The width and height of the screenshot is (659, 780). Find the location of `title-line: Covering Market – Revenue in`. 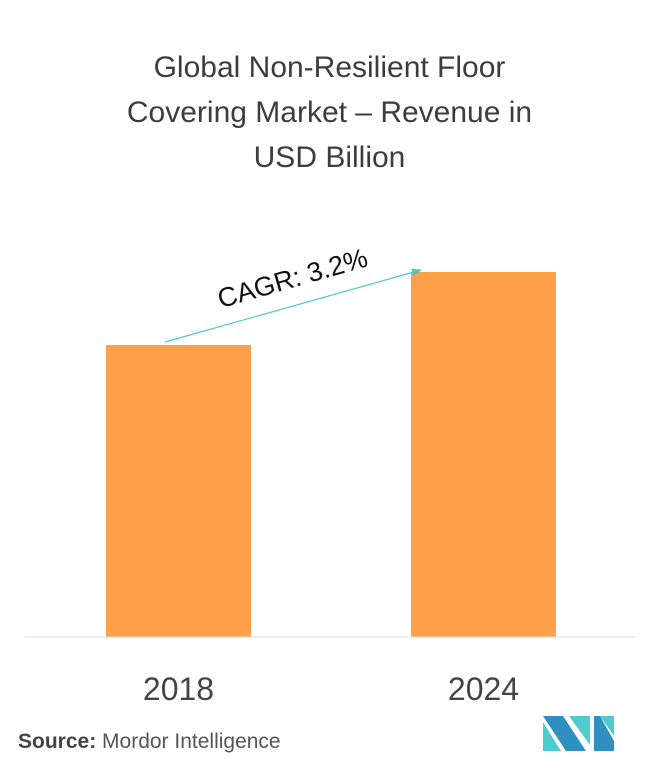

title-line: Covering Market – Revenue in is located at coordinates (329, 112).